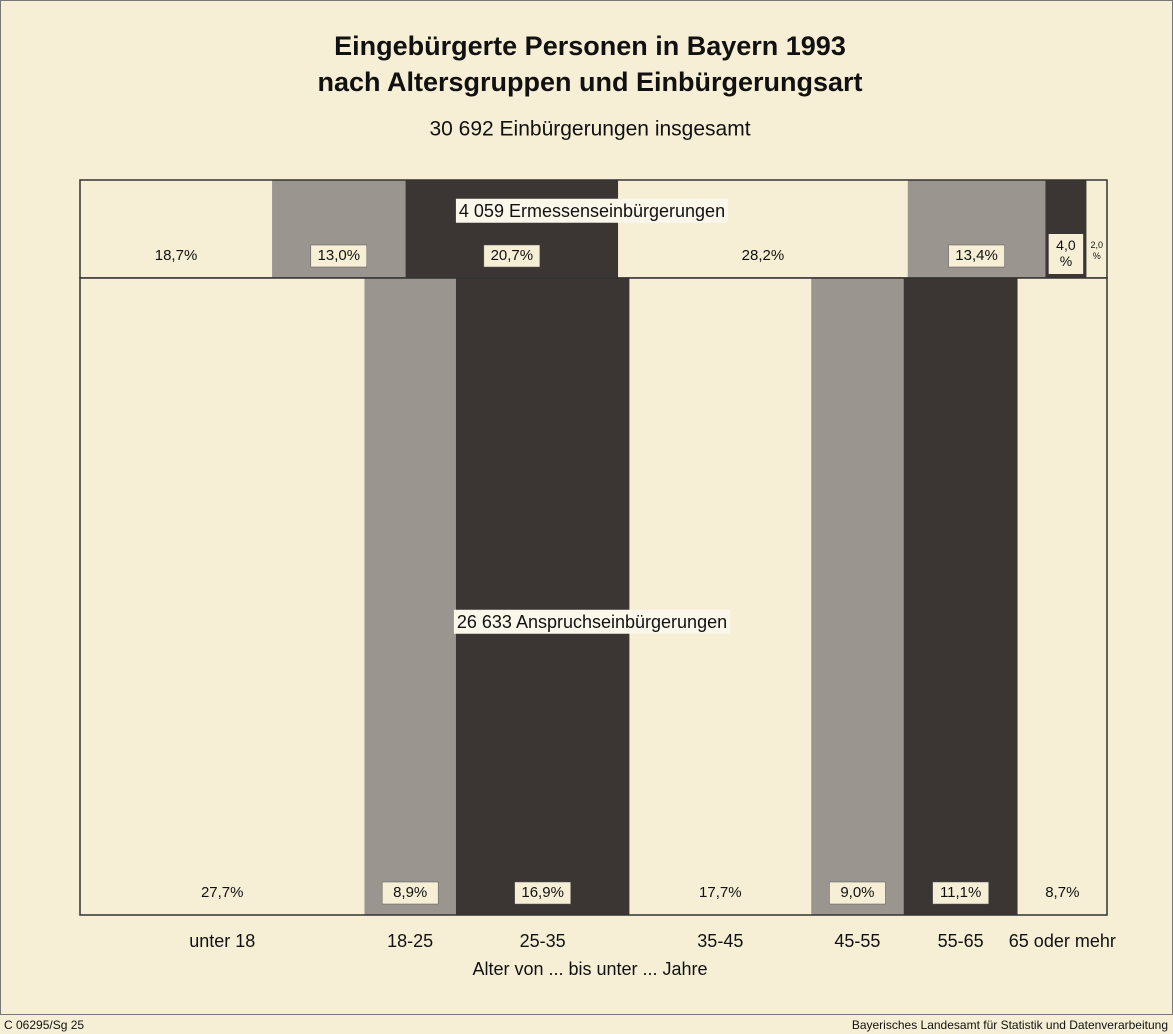 Image resolution: width=1173 pixels, height=1034 pixels. I want to click on value-label: 4,0%, so click(1066, 253).